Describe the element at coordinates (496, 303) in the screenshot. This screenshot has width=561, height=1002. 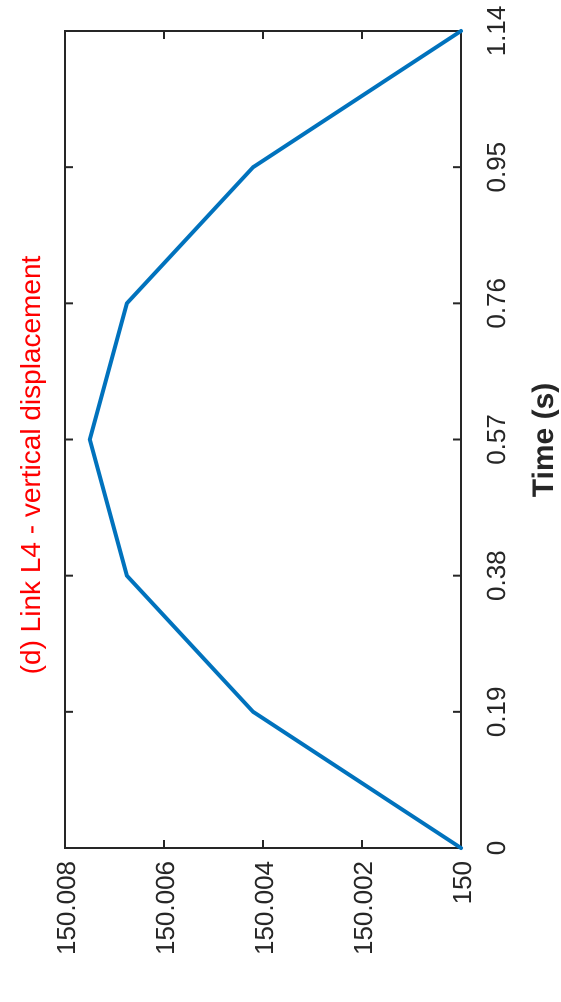
I see `x-tick-label: 0.76` at that location.